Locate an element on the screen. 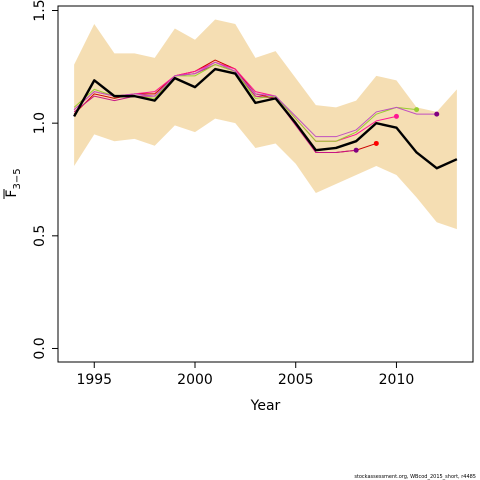  x-tick-label-2000: 2000 is located at coordinates (195, 380).